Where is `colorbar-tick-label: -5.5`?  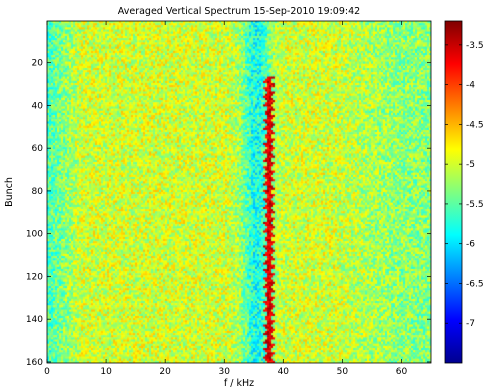 colorbar-tick-label: -5.5 is located at coordinates (475, 205).